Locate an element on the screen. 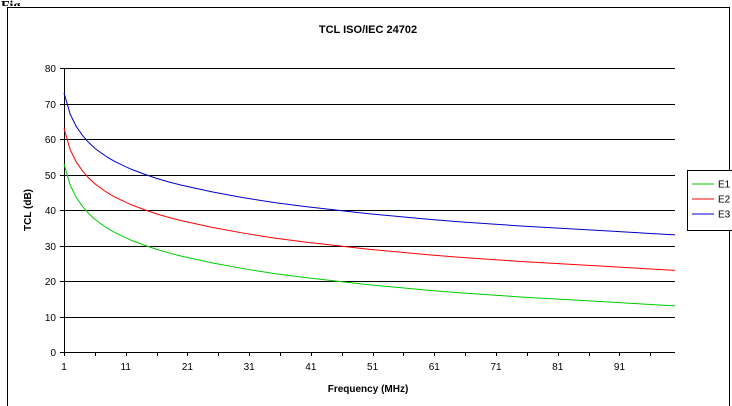 The height and width of the screenshot is (406, 732). y-tick-label: 40 is located at coordinates (51, 211).